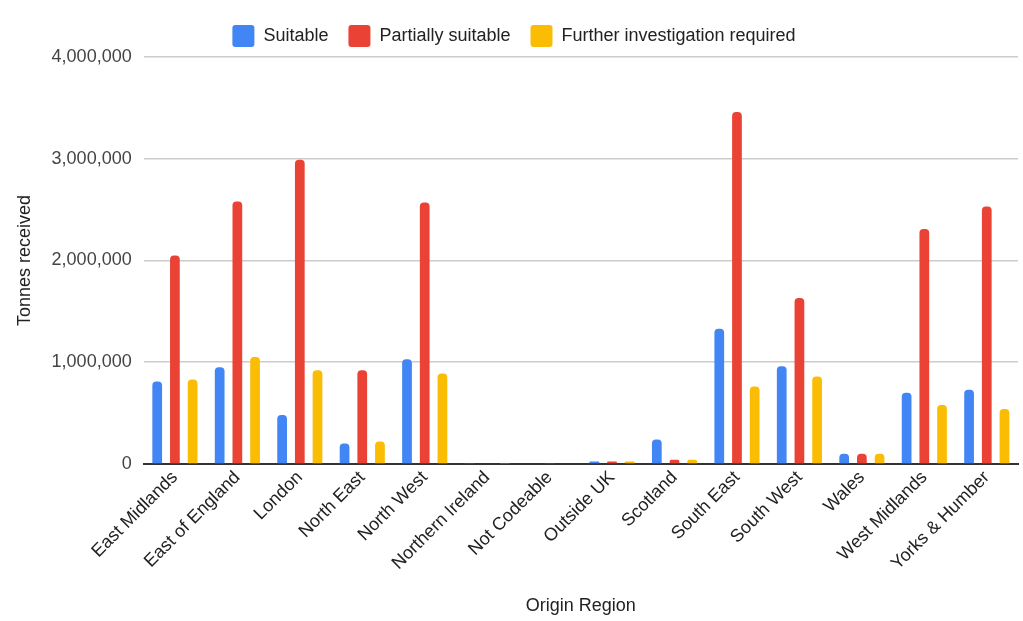 This screenshot has height=621, width=1023. What do you see at coordinates (91, 157) in the screenshot?
I see `y-tick-label: 3,000,000` at bounding box center [91, 157].